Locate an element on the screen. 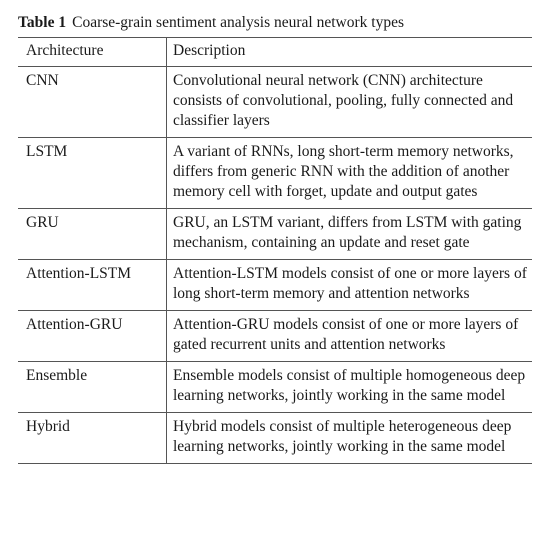 The height and width of the screenshot is (537, 537). table-caption-label: Table 1 is located at coordinates (42, 22).